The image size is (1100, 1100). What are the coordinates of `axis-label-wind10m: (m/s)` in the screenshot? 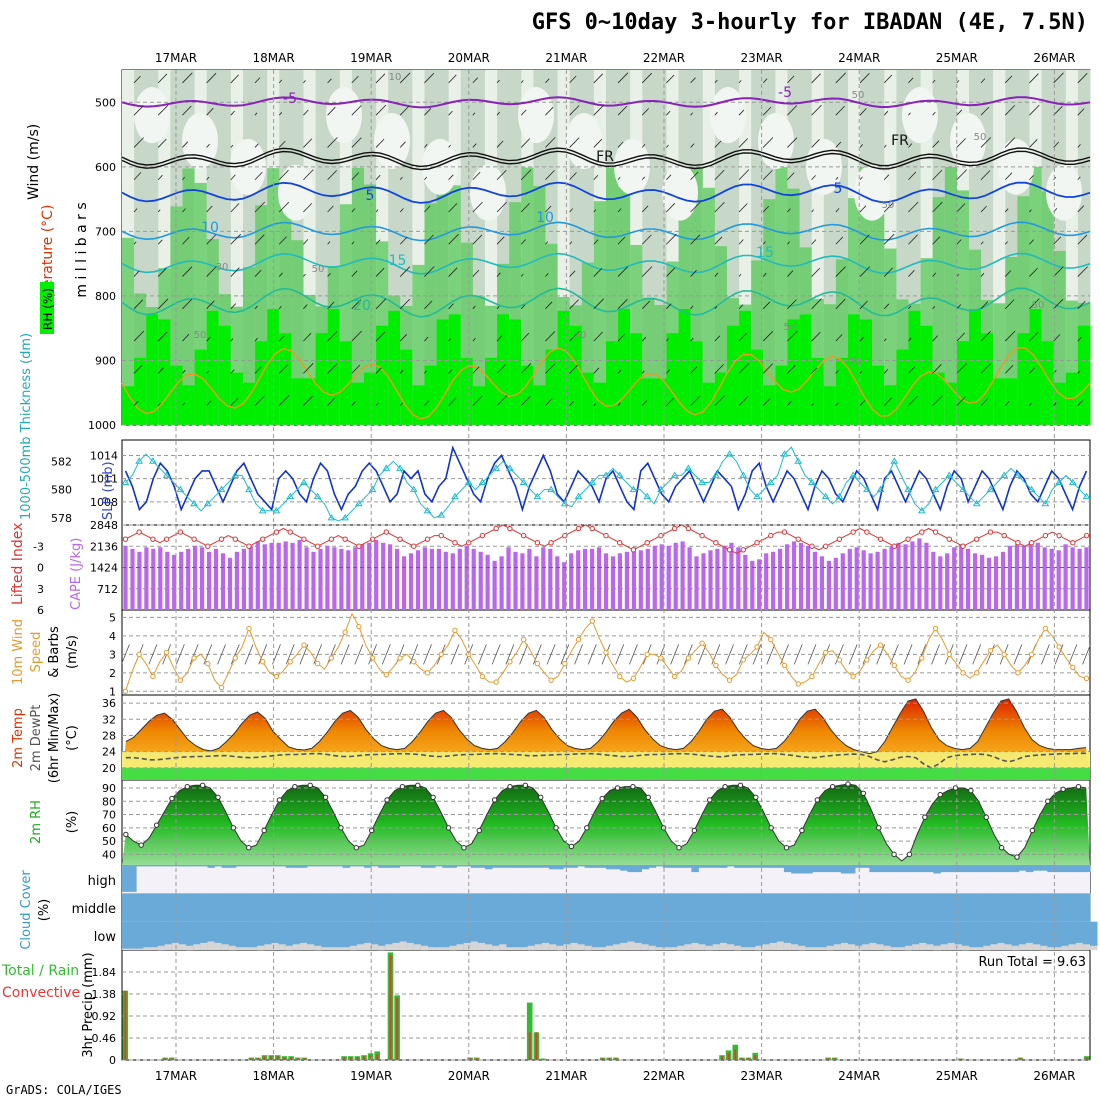 It's located at (72, 652).